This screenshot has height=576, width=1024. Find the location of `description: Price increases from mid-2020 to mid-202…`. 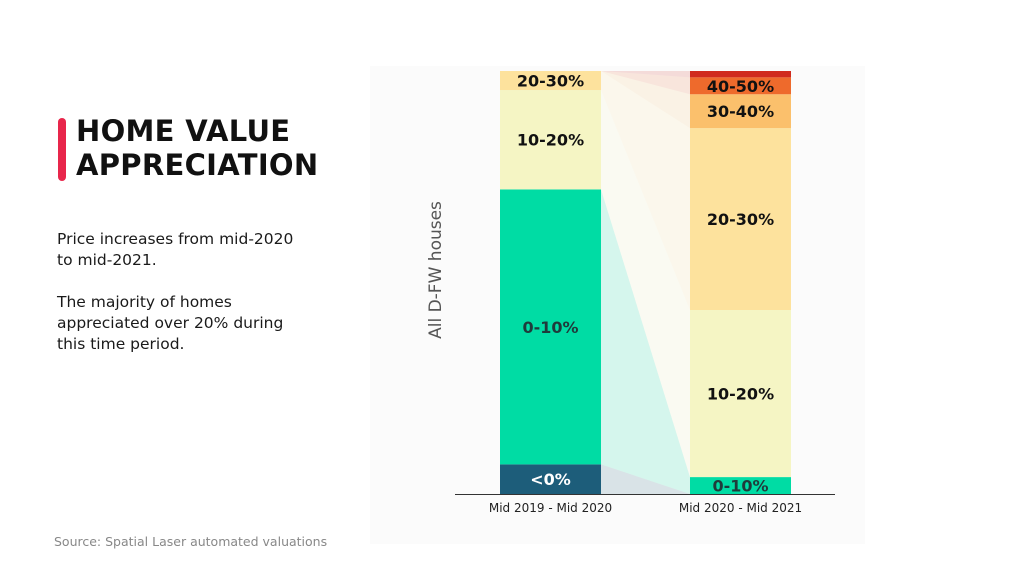

description: Price increases from mid-2020 to mid-202… is located at coordinates (182, 302).